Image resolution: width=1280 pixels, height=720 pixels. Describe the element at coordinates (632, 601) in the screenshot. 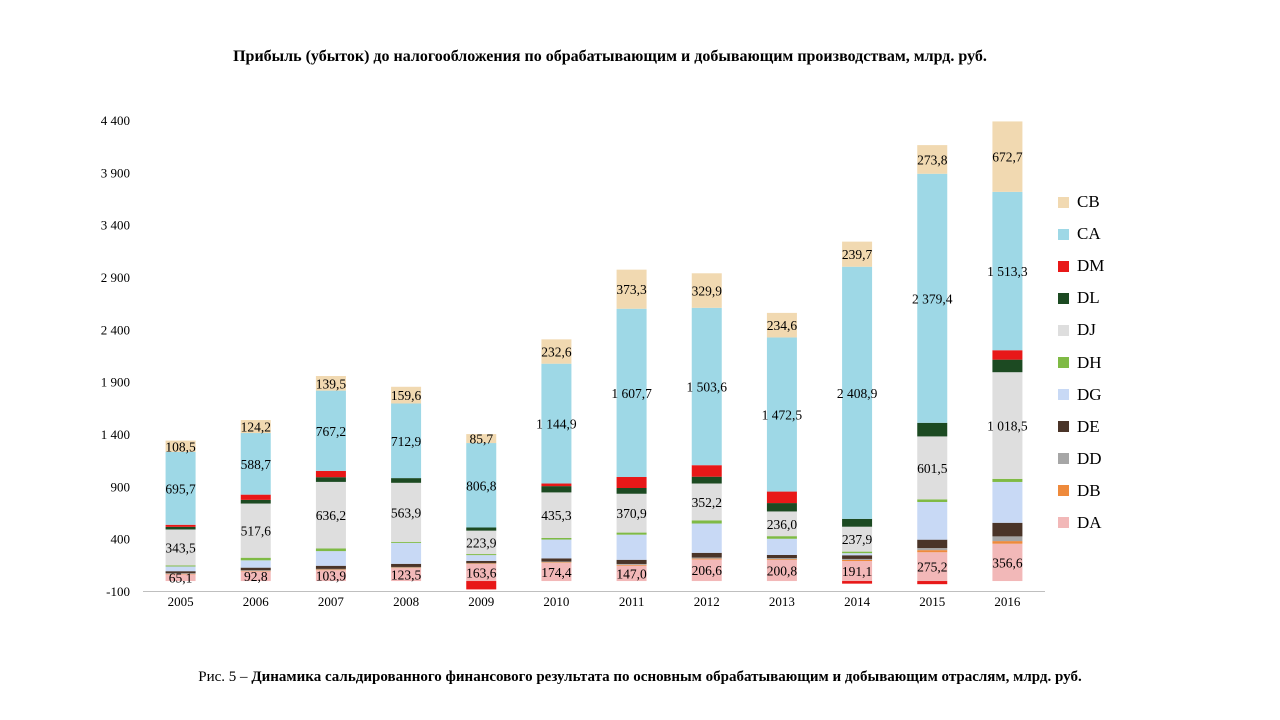

I see `x-tick-label: 2011` at that location.